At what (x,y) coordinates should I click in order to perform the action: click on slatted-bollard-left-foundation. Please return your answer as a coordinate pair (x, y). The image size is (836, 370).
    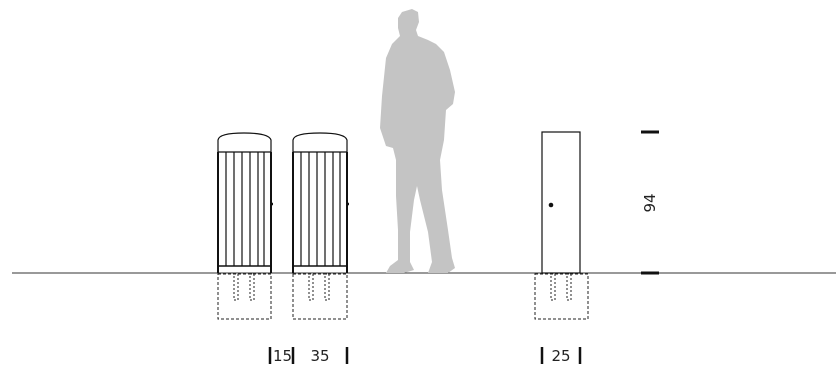
    Looking at the image, I should click on (244, 296).